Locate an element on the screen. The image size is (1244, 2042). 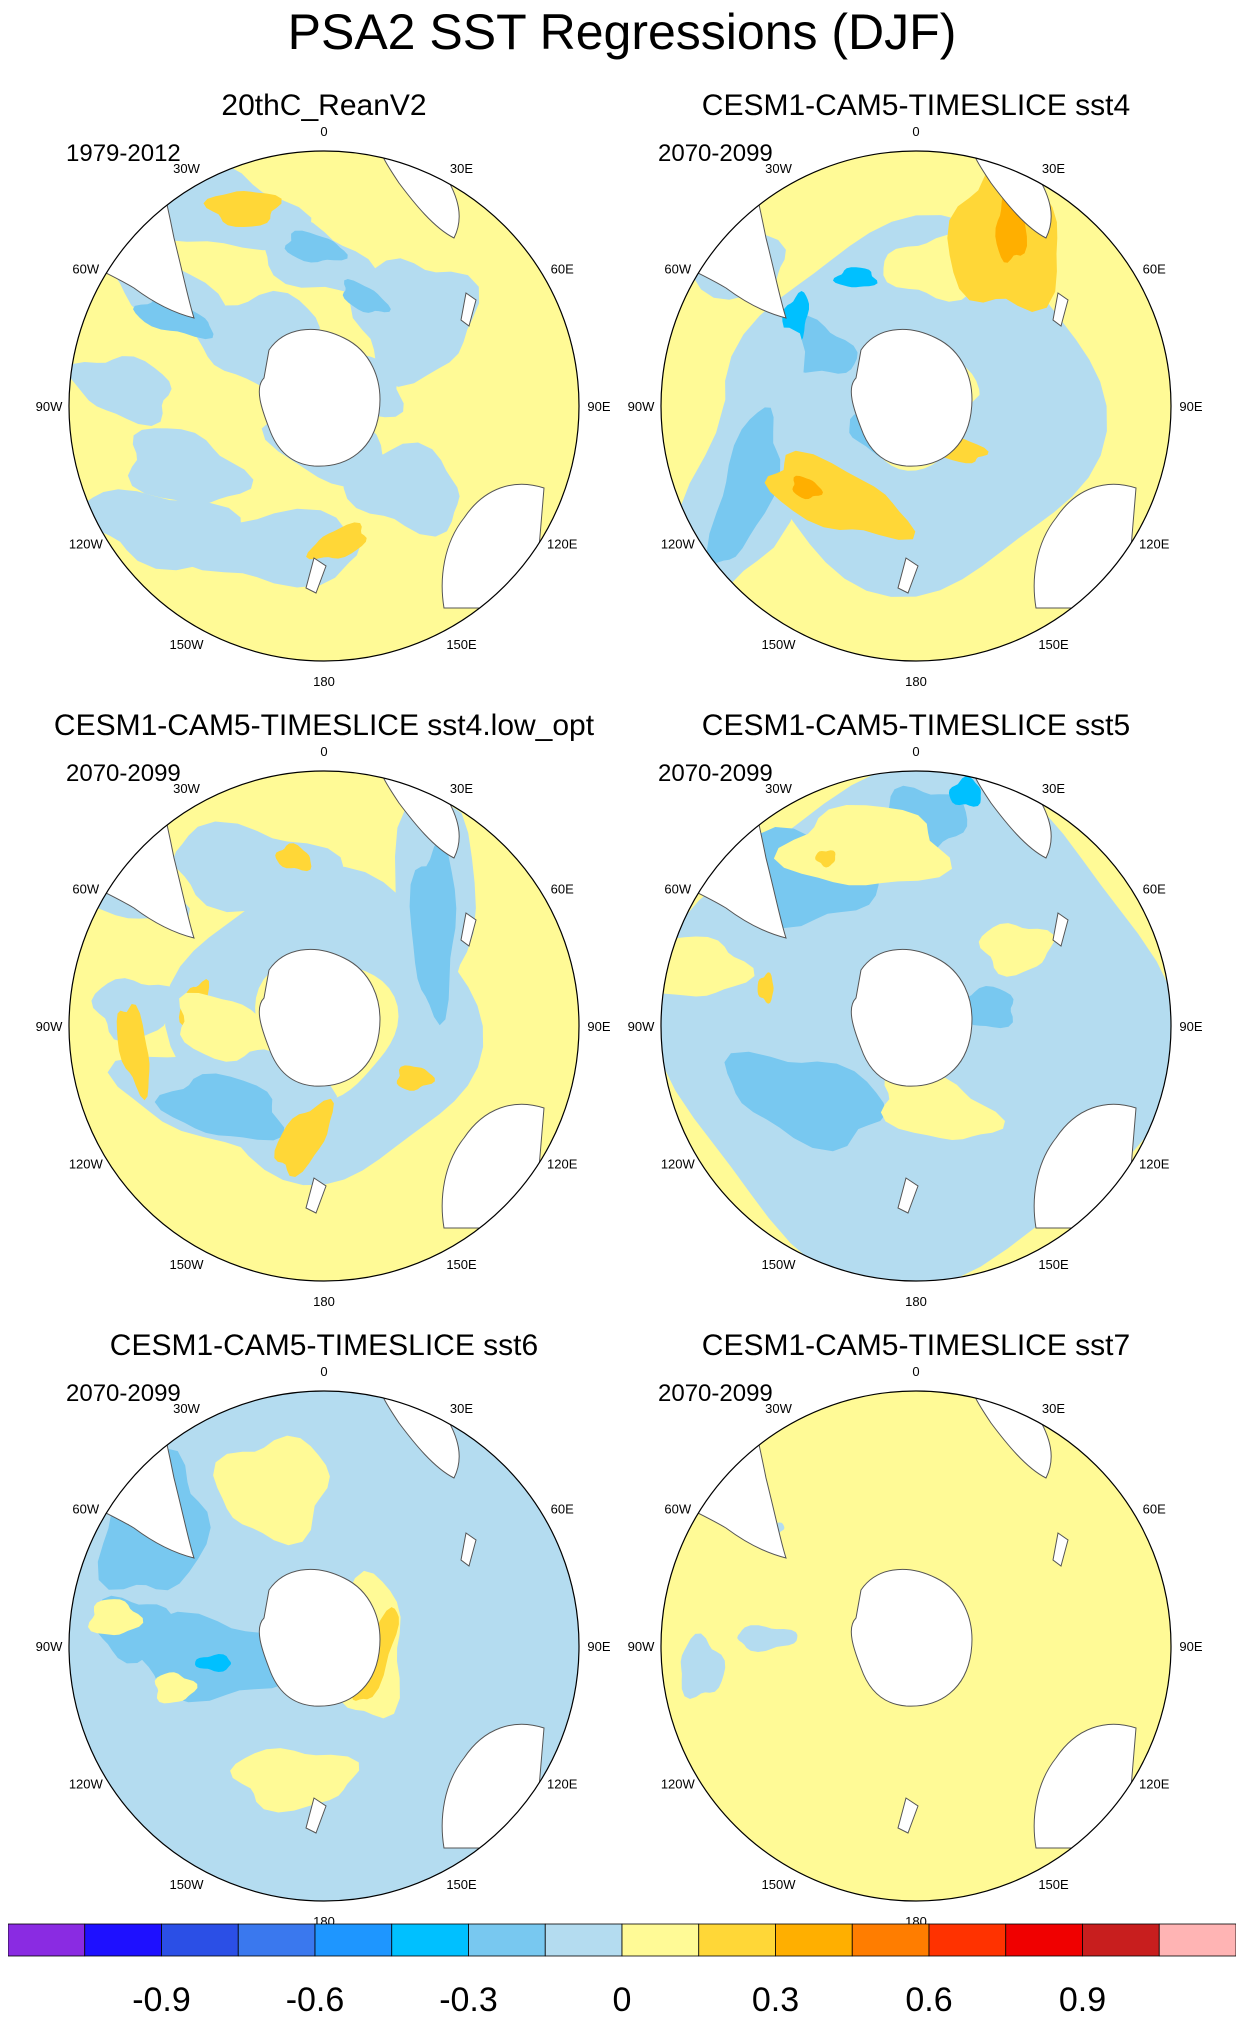
polar-map-sst4low: 0 30E 60E 90E 120E 150E 180 150W 120W 90W 60W 30W is located at coordinates (323, 1026).